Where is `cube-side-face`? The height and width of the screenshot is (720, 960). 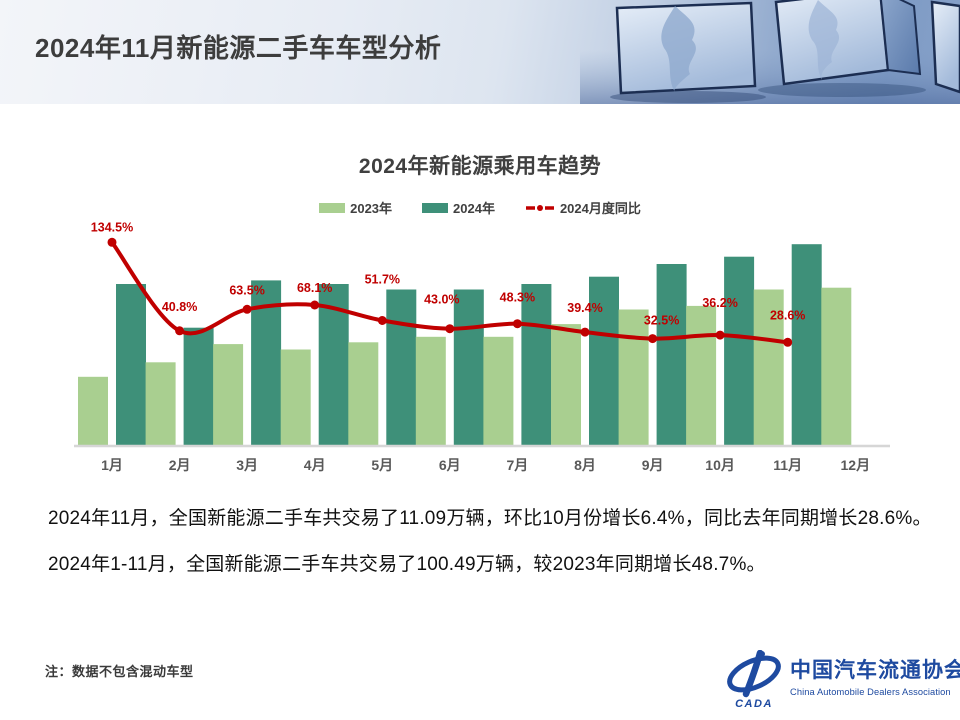 cube-side-face is located at coordinates (900, 38).